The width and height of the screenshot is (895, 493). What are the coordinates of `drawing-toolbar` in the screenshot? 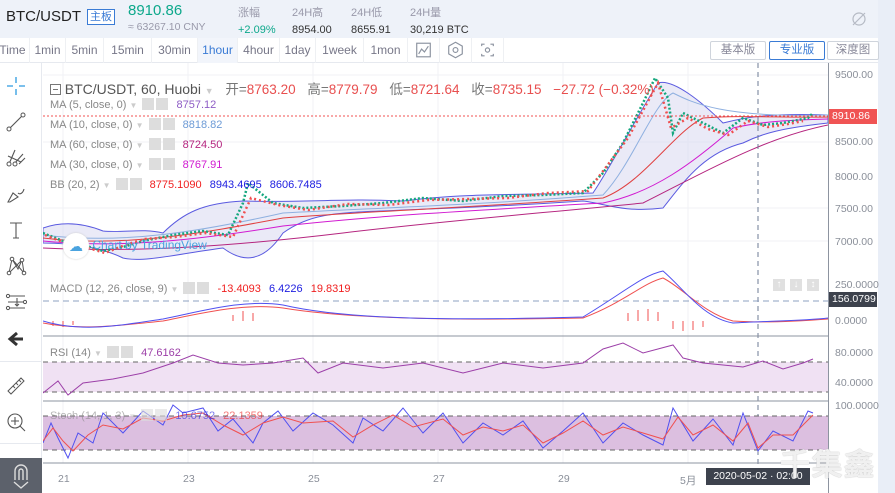 It's located at (21, 278).